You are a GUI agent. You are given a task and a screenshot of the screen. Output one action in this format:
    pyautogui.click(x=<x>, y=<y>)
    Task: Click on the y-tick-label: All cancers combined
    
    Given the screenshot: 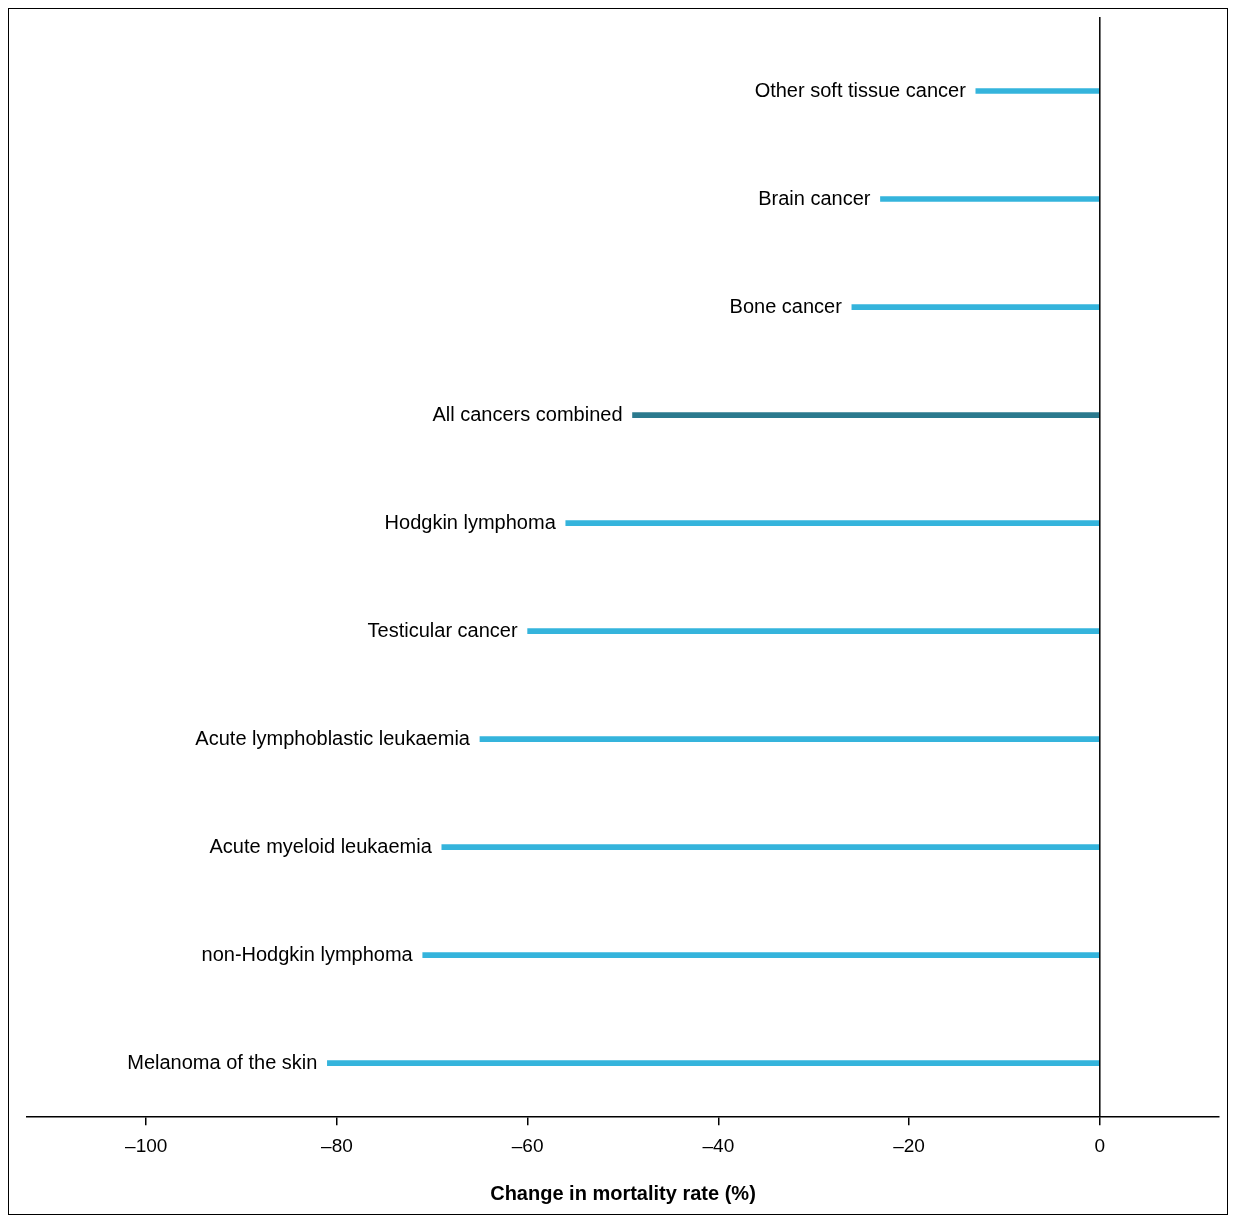 What is the action you would take?
    pyautogui.click(x=527, y=413)
    